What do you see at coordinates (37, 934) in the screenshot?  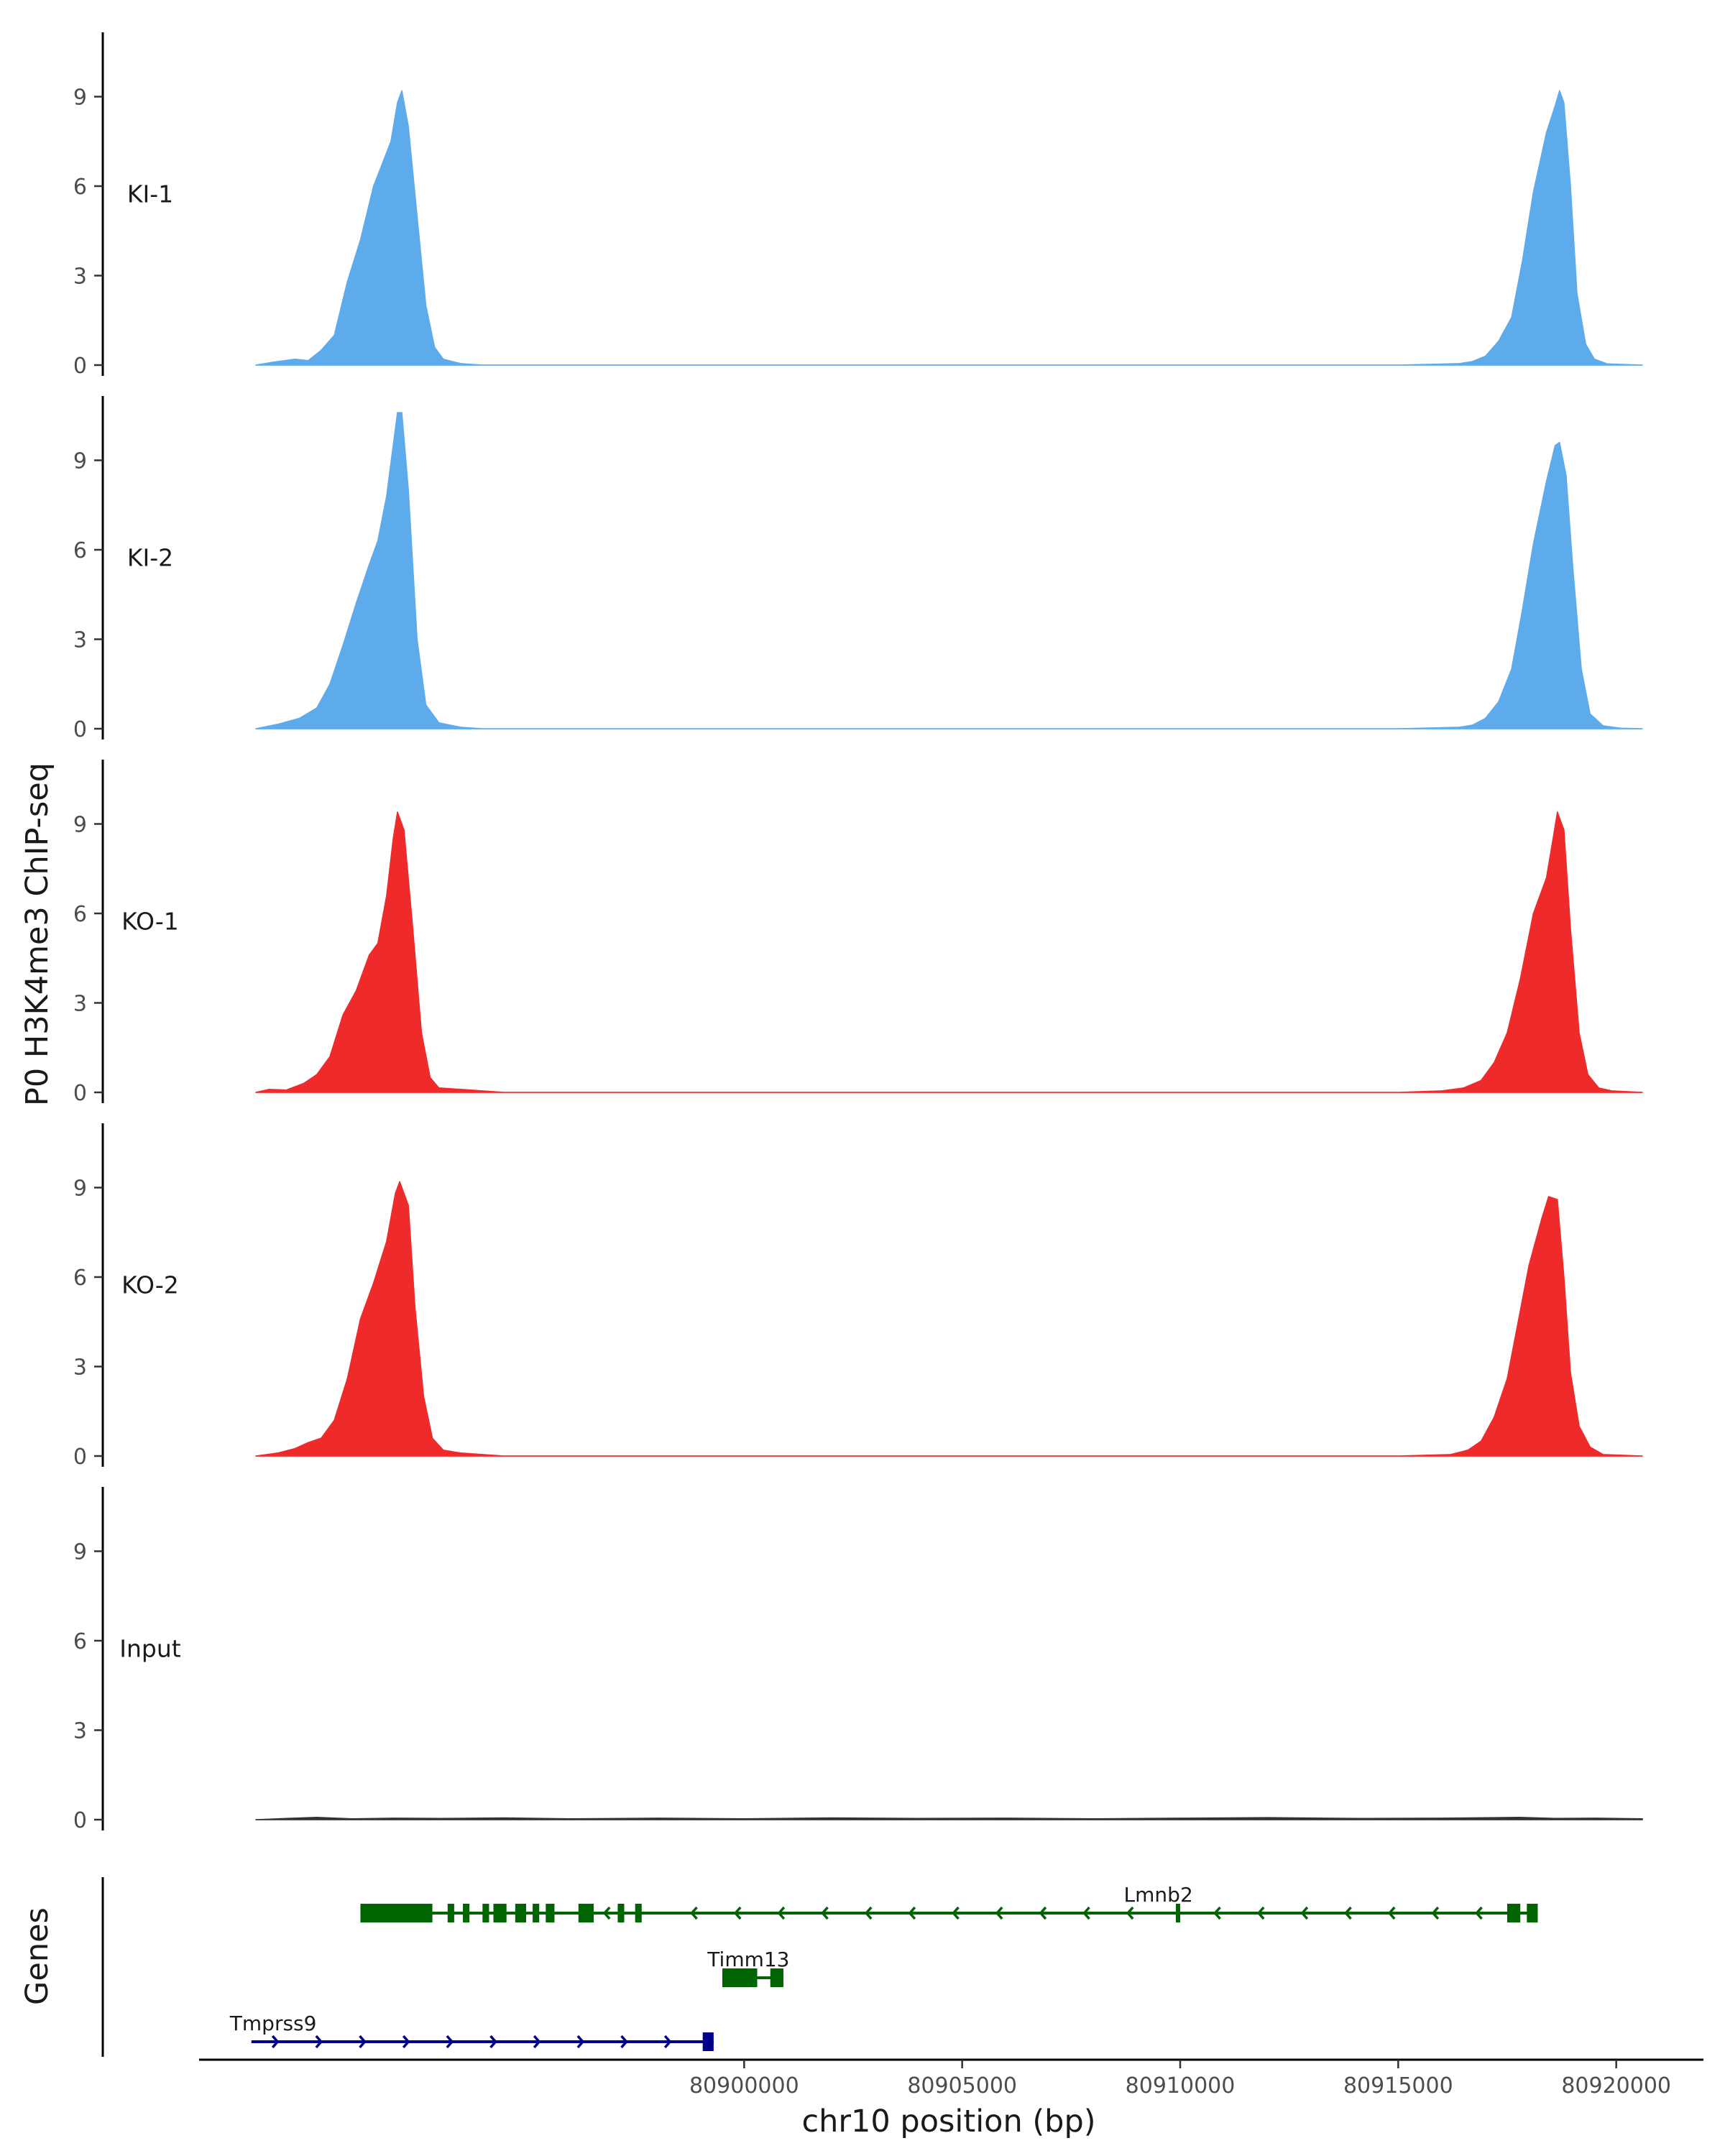 I see `y-axis-title: P0 H3K4me3 ChIP-seq` at bounding box center [37, 934].